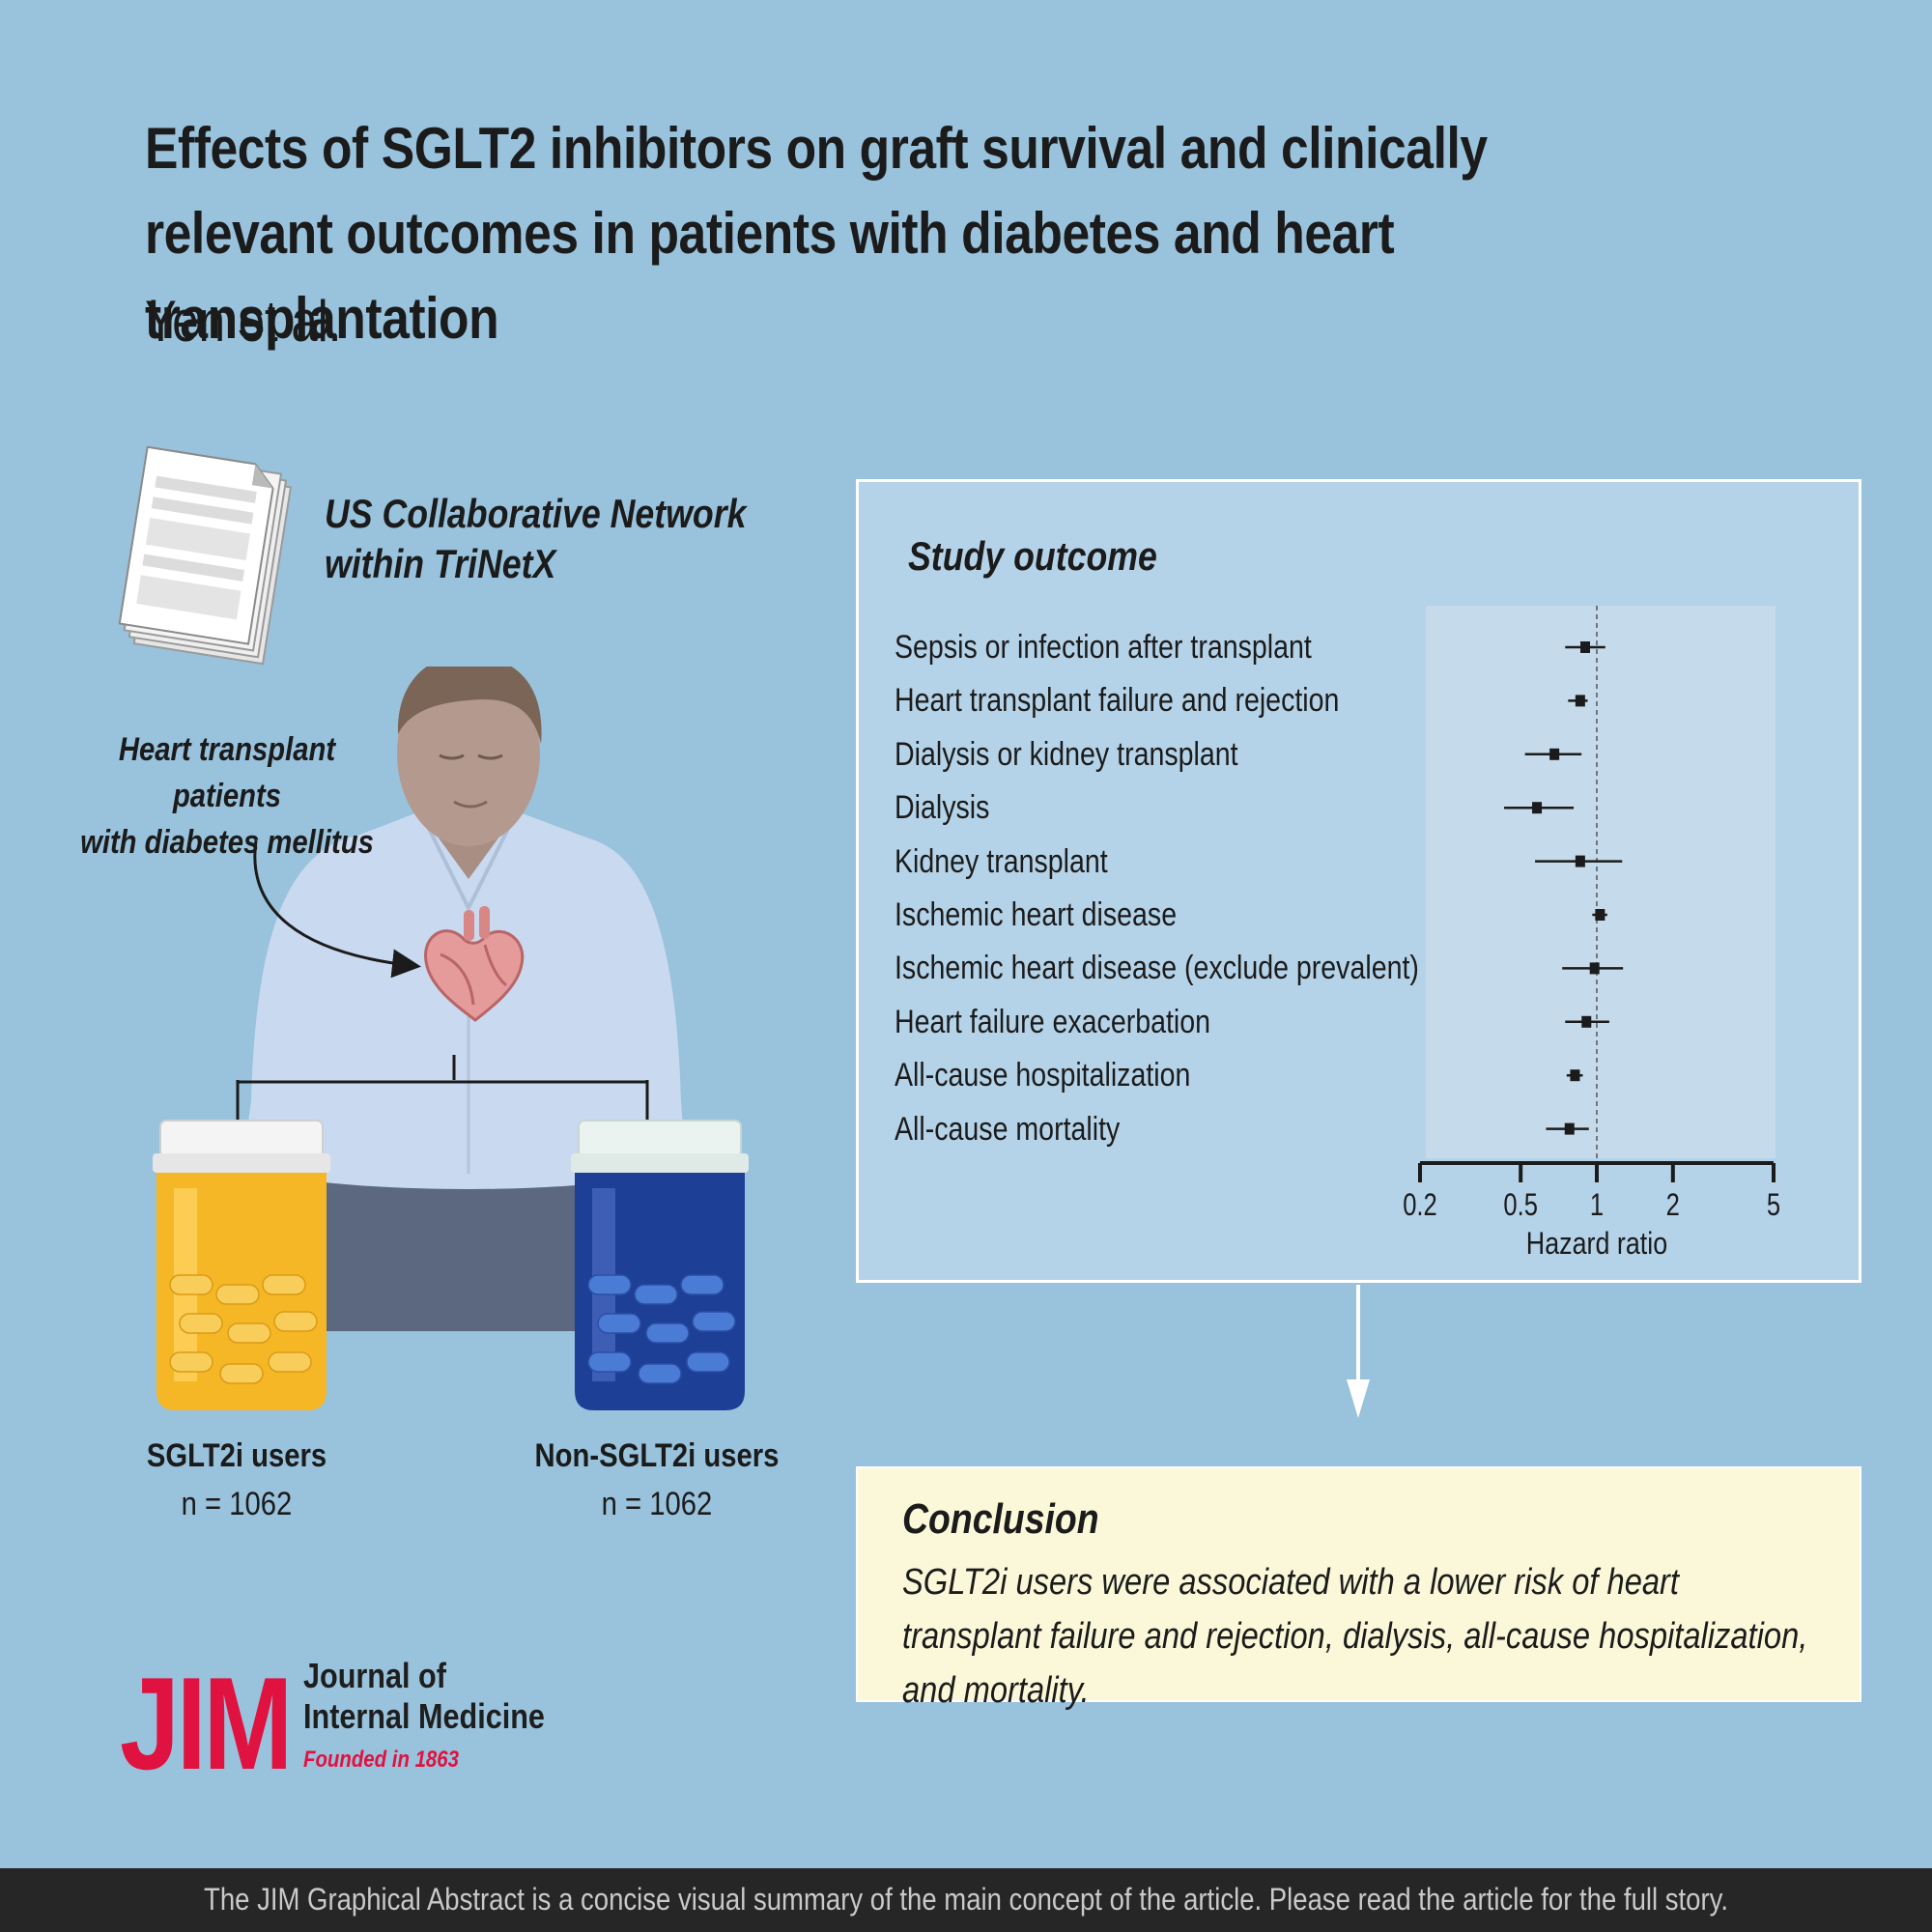 Image resolution: width=1932 pixels, height=1932 pixels. What do you see at coordinates (1053, 1021) in the screenshot?
I see `forest-row-label: Heart failure exacerbation` at bounding box center [1053, 1021].